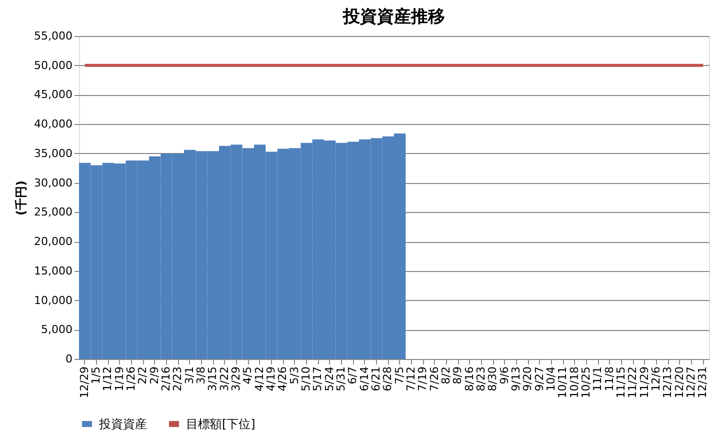  I want to click on x-tick-label: 7/5, so click(399, 375).